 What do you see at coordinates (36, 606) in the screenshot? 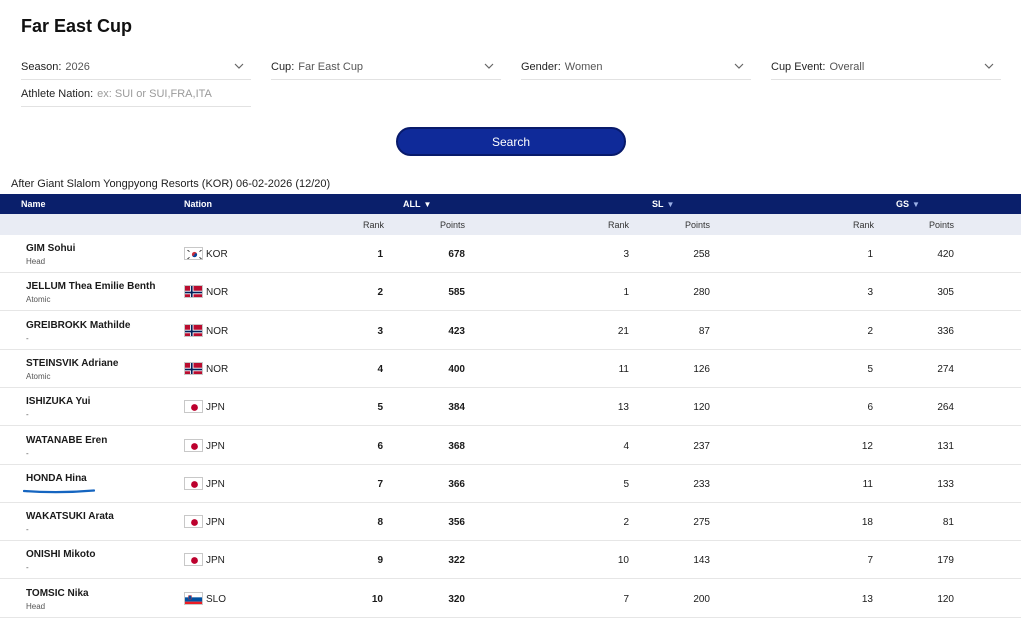
I see `athlete-brand: Head` at bounding box center [36, 606].